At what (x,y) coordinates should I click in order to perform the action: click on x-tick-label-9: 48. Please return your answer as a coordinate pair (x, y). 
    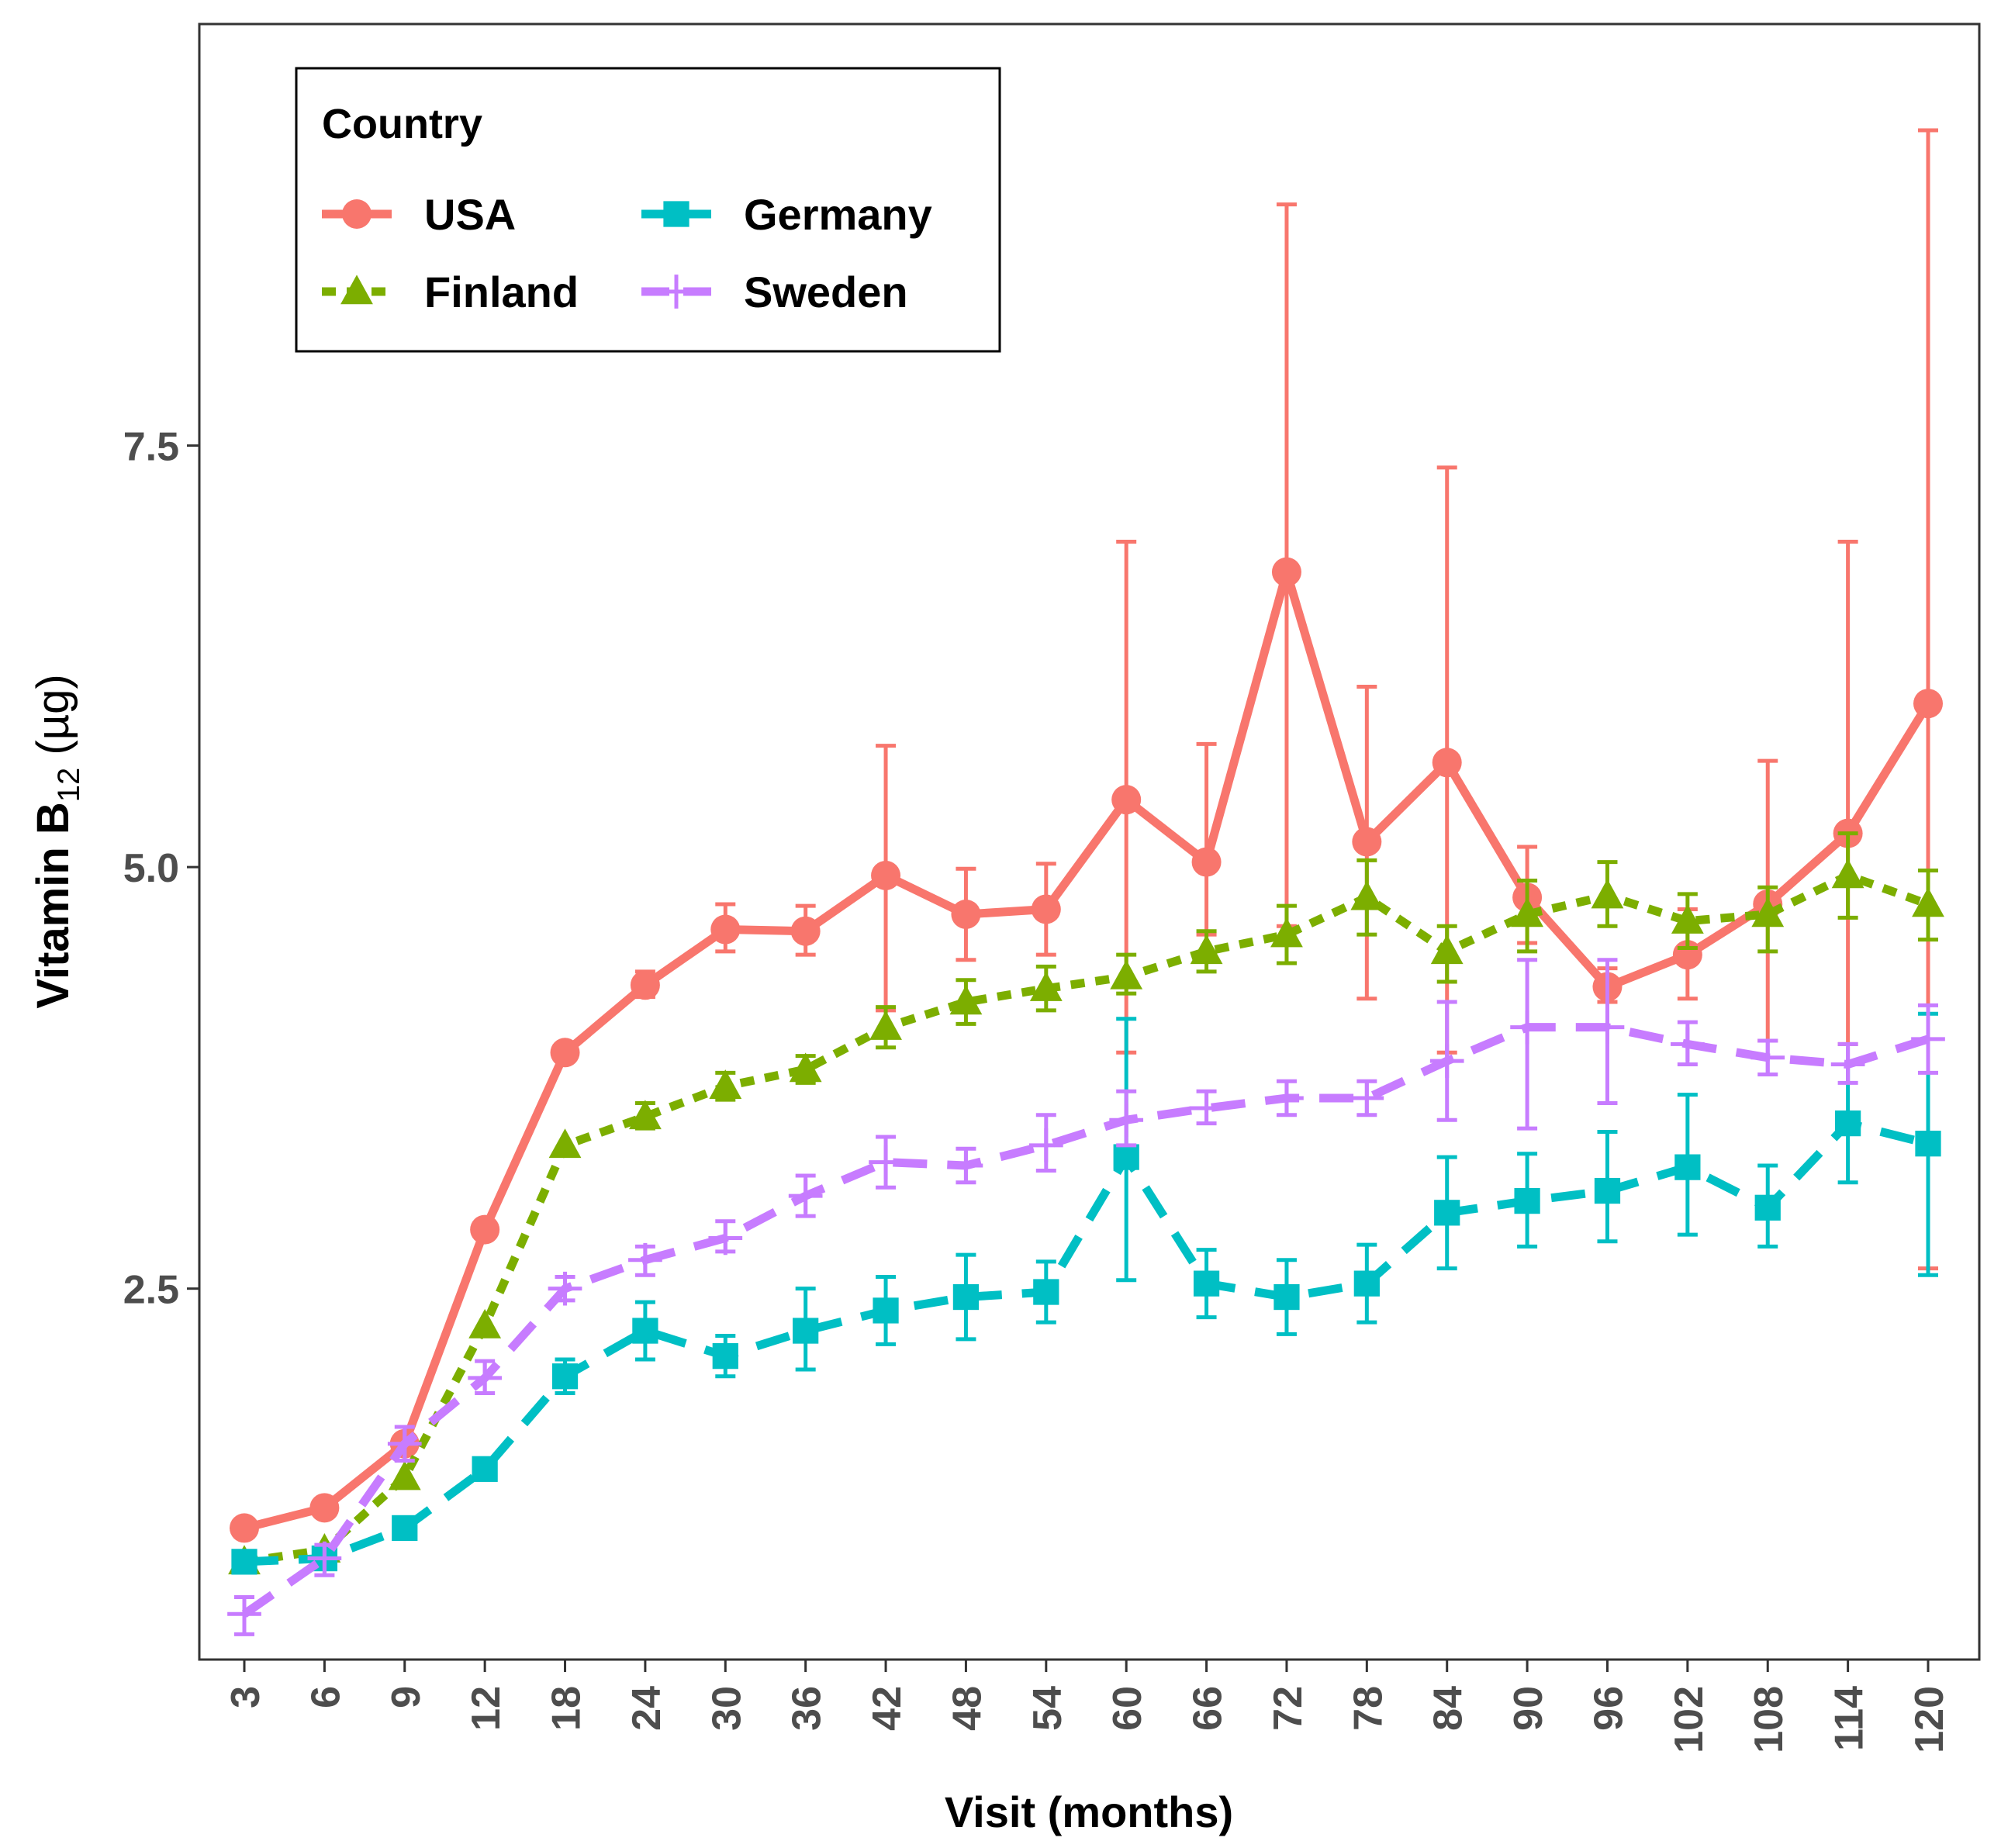
    Looking at the image, I should click on (967, 1708).